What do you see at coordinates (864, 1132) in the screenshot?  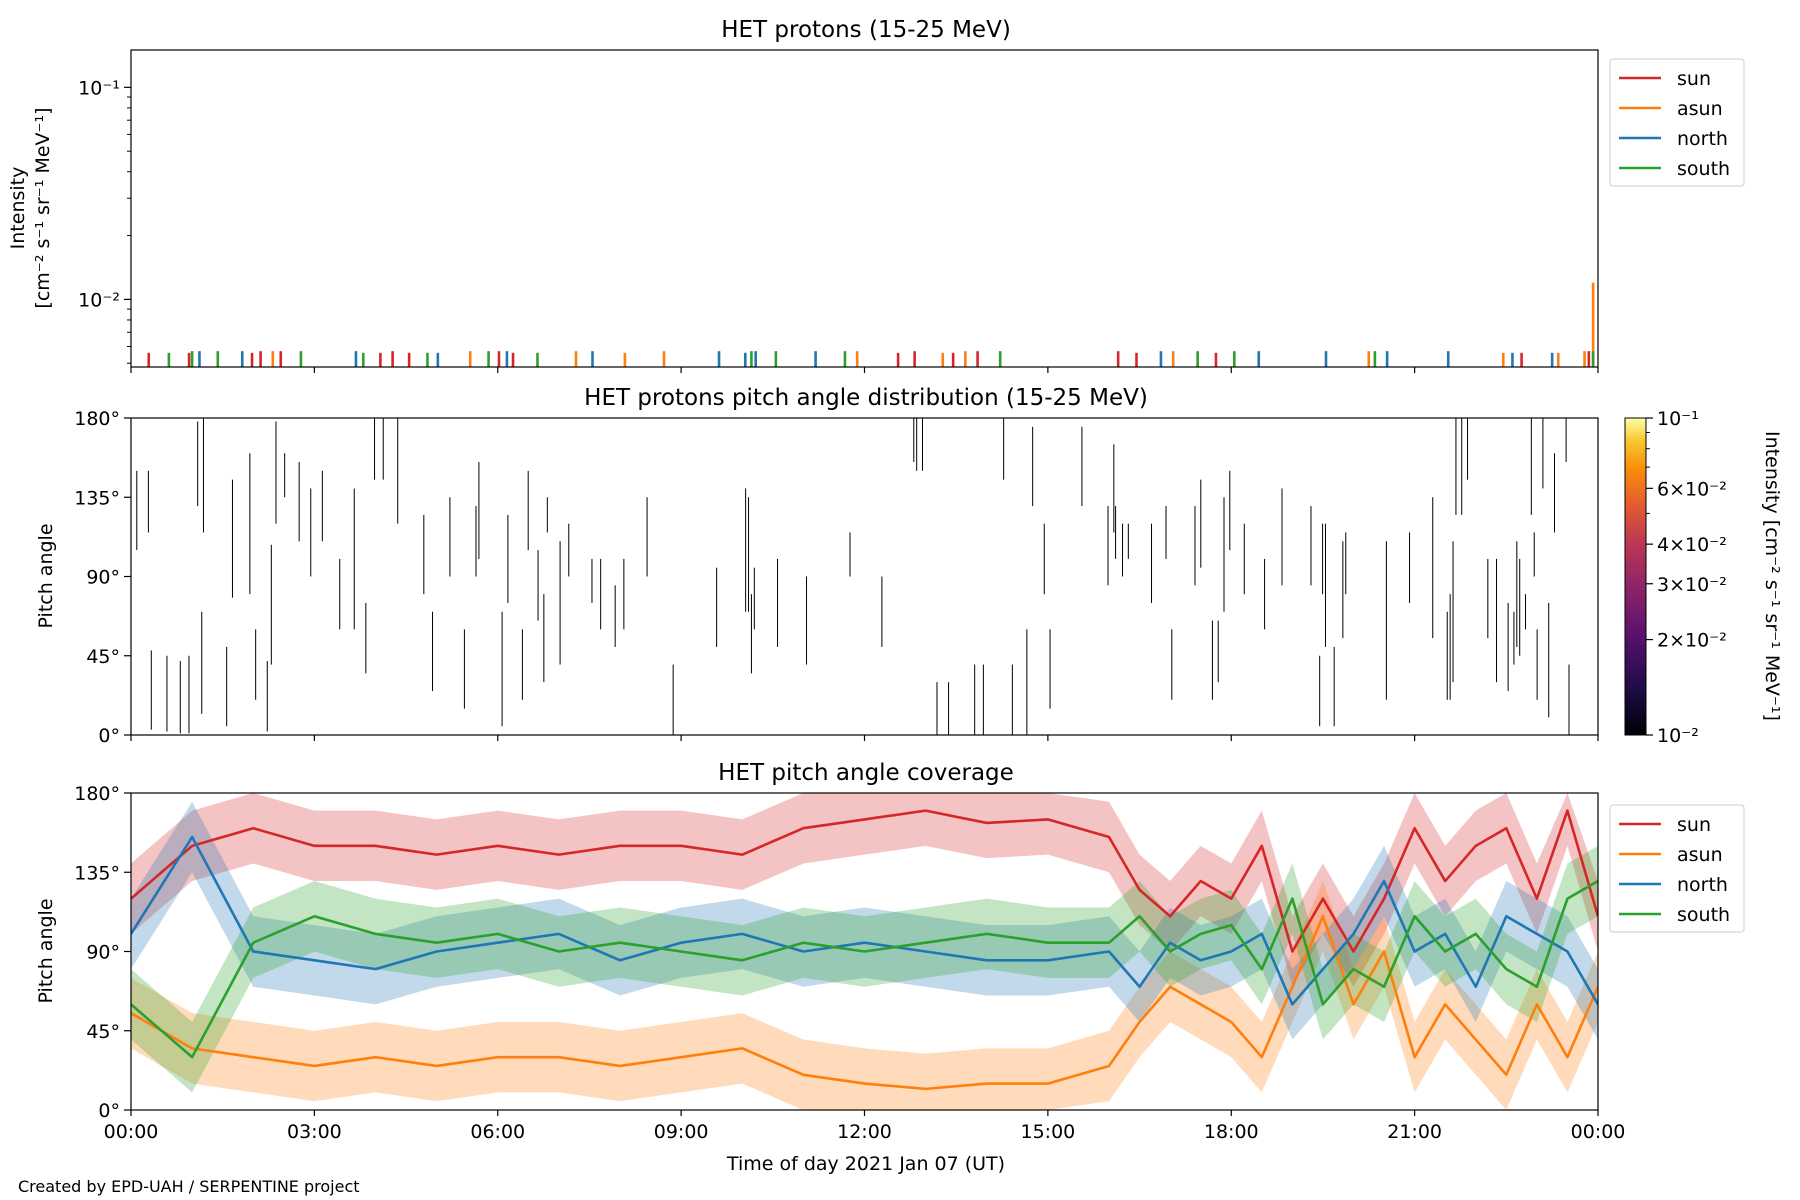 I see `x-tick-label: 12:00` at bounding box center [864, 1132].